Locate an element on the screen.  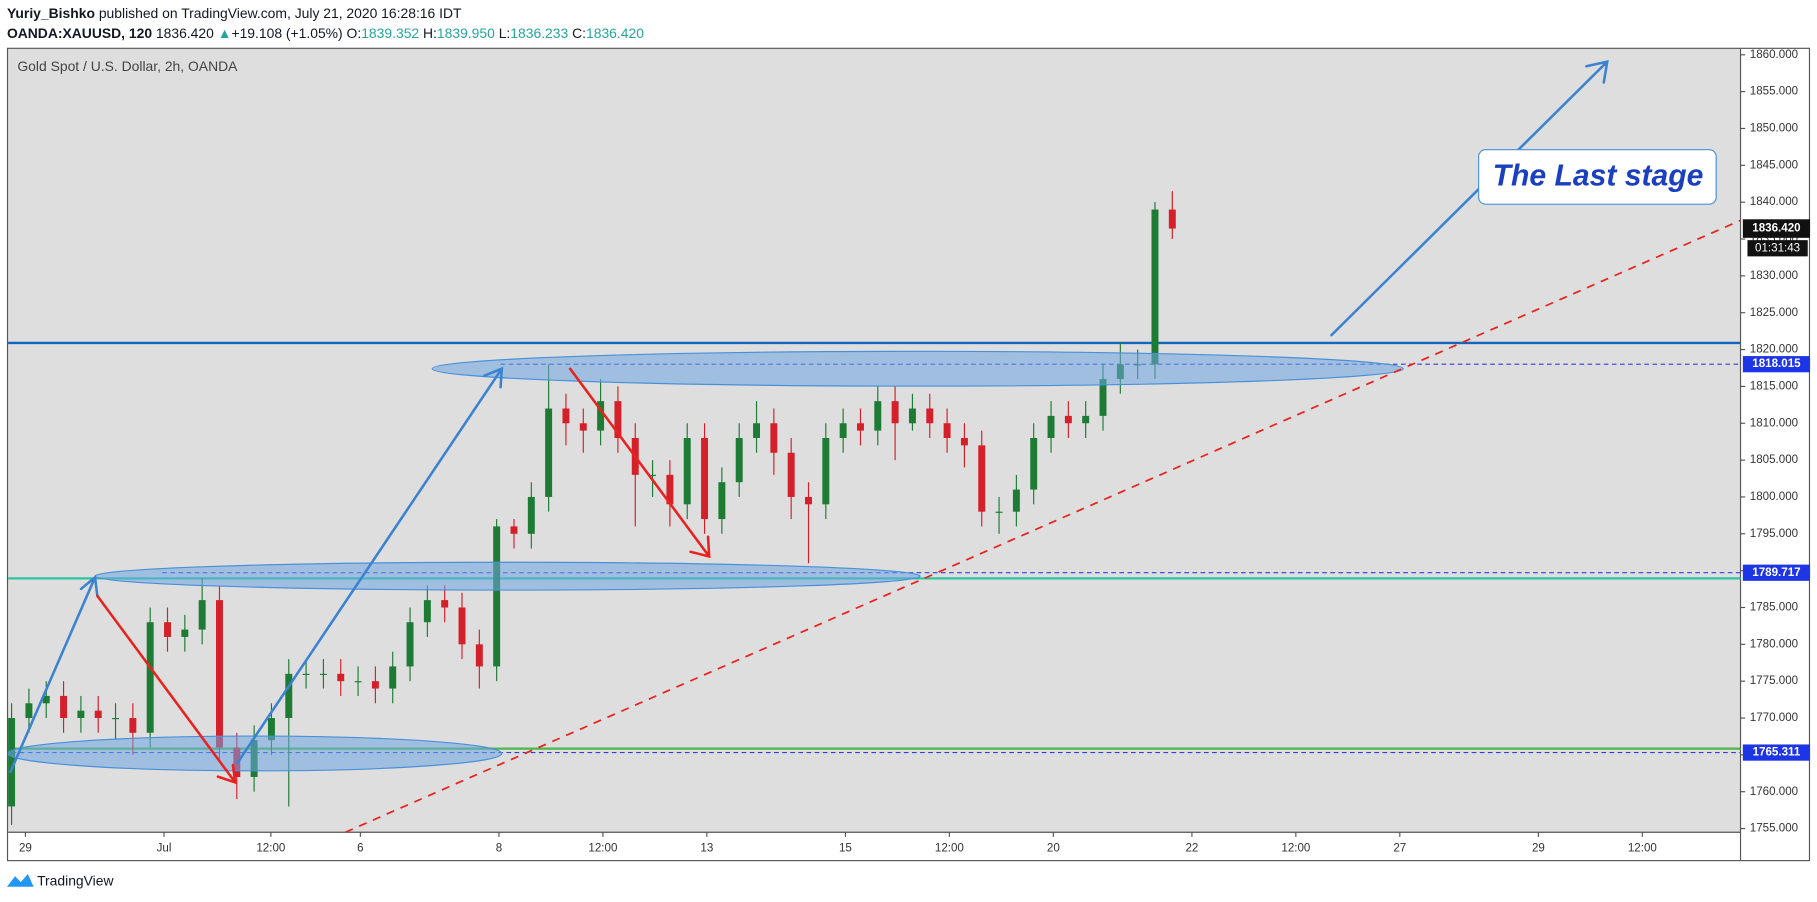
y-tick-label: 1820.000 is located at coordinates (1774, 350).